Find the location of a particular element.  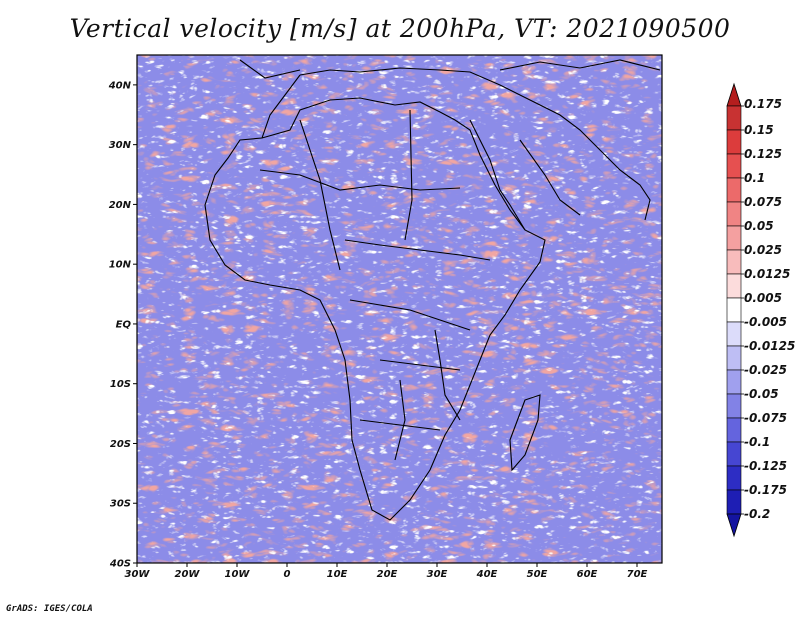

colorbar-label: 0.15 is located at coordinates (759, 130).